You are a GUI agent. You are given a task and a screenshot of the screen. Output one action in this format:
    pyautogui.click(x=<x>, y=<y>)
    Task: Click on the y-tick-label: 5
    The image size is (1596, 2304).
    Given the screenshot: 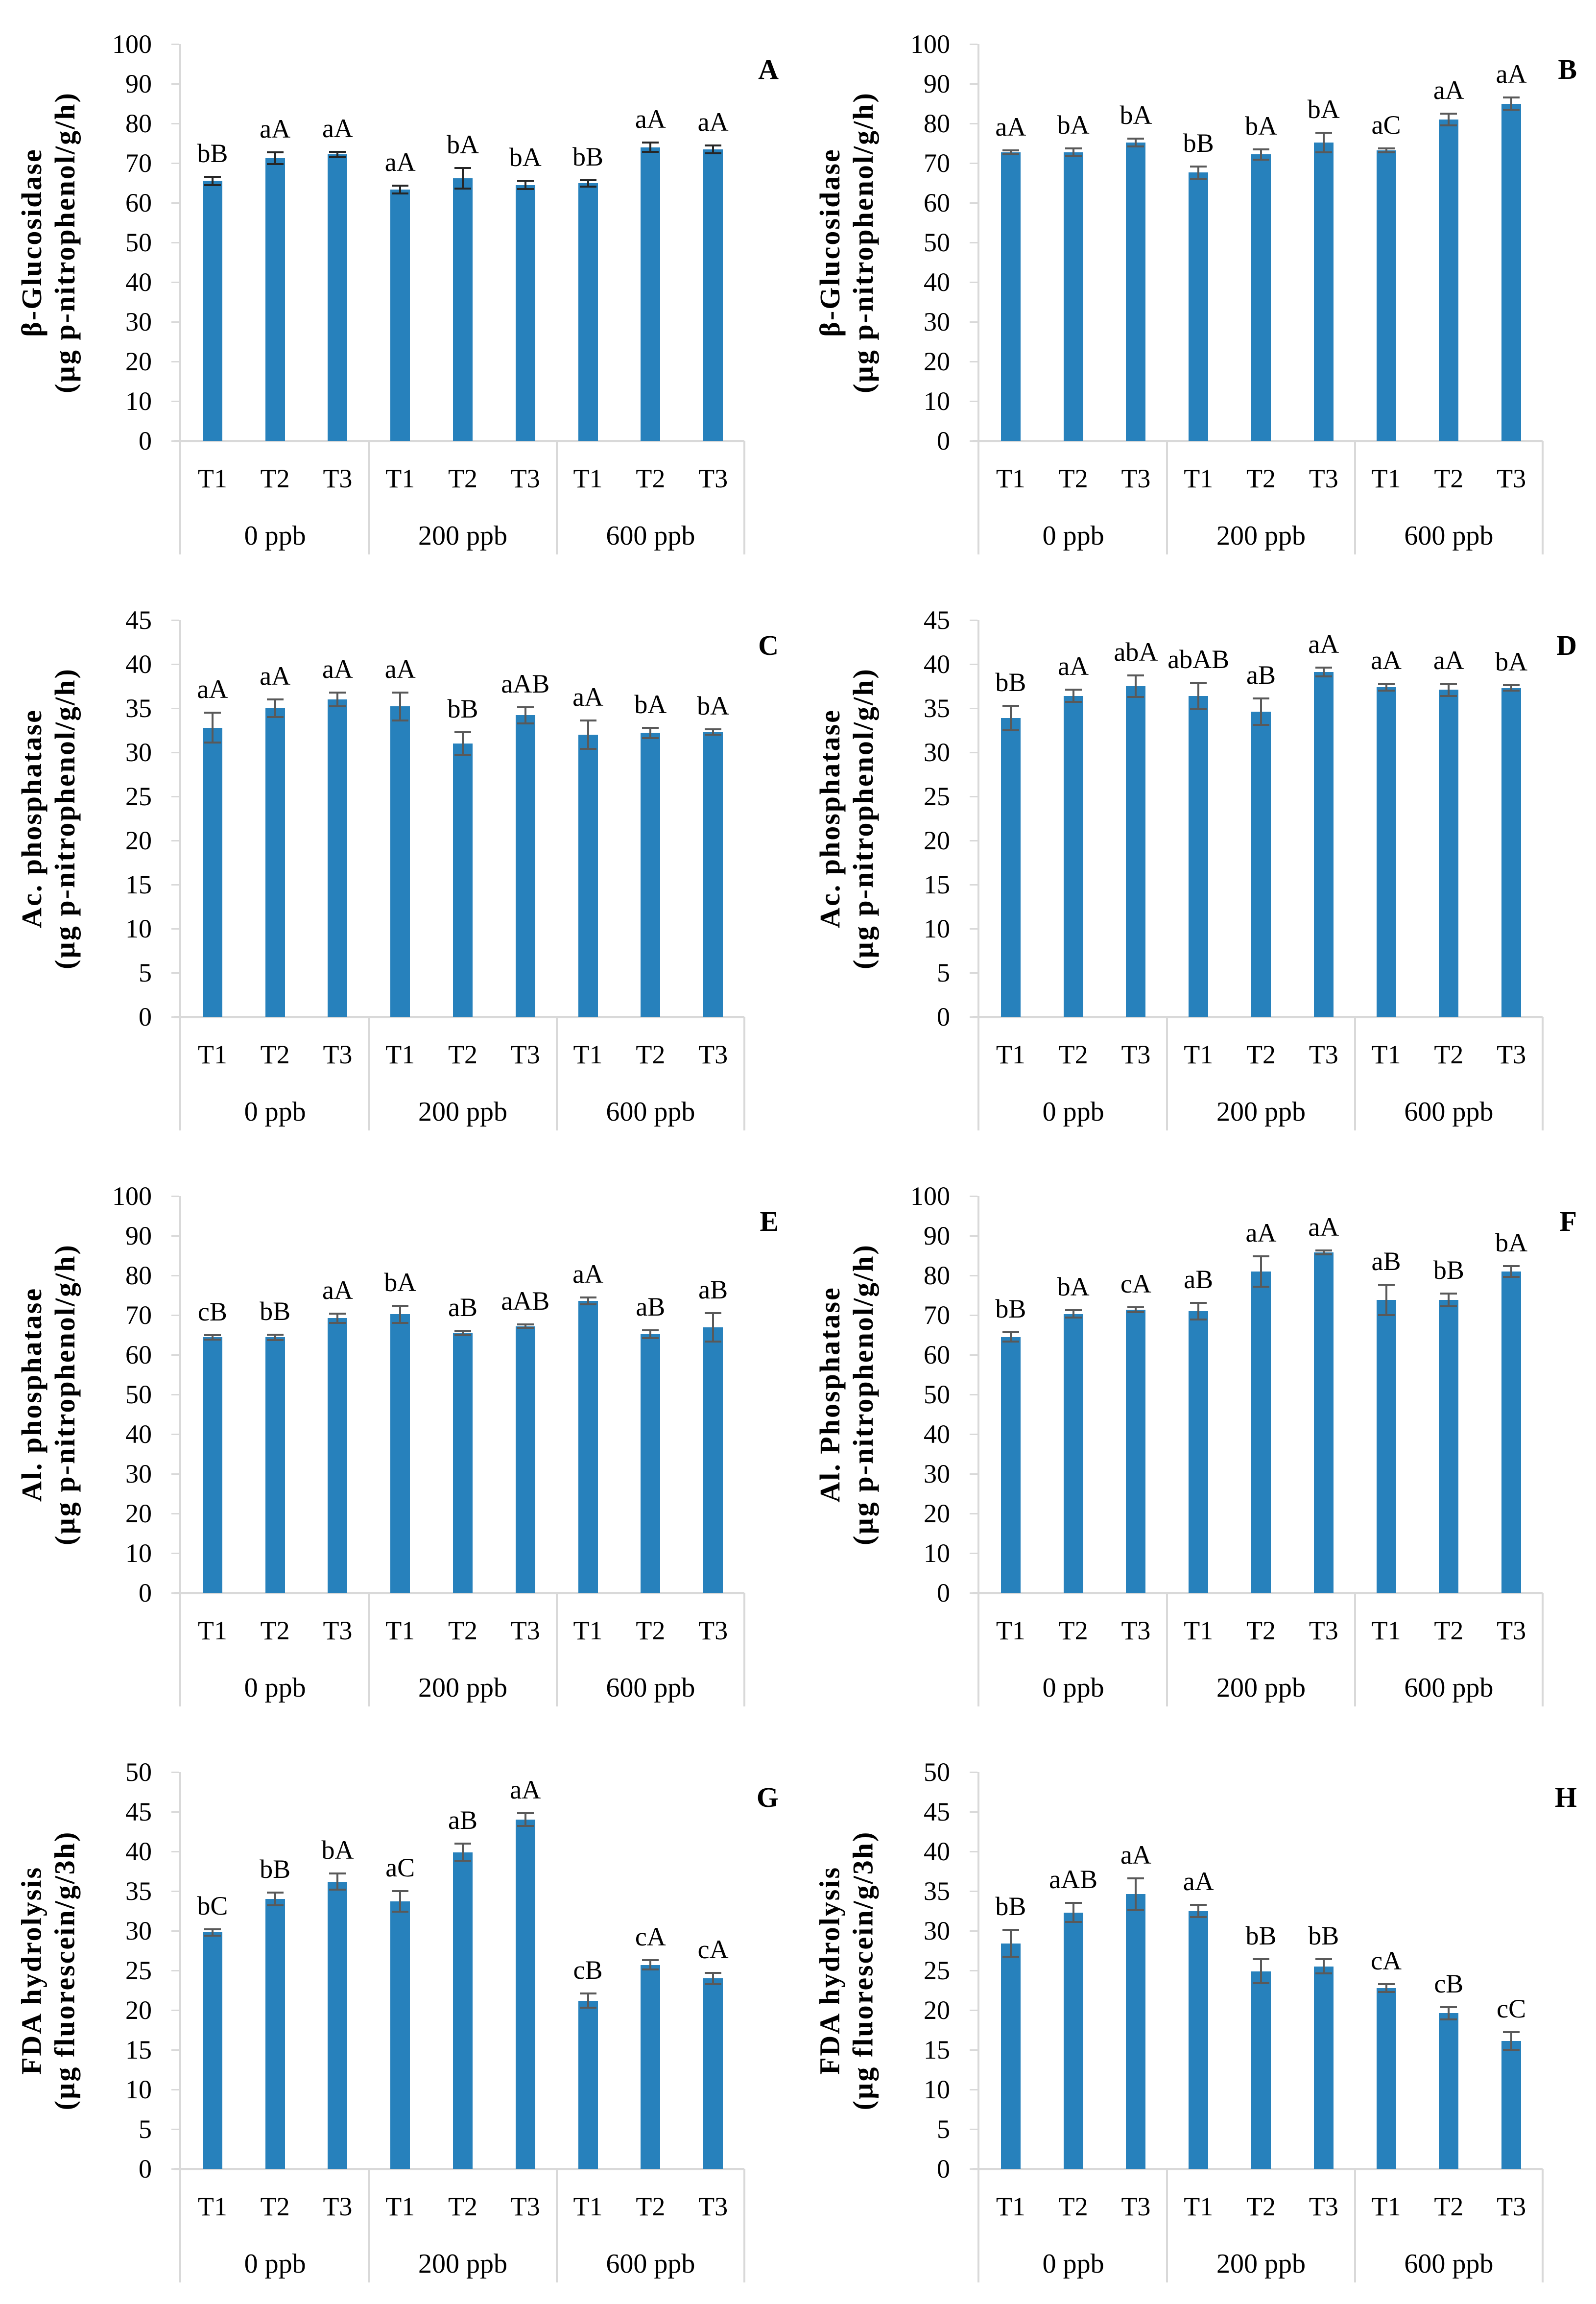 What is the action you would take?
    pyautogui.click(x=944, y=2129)
    